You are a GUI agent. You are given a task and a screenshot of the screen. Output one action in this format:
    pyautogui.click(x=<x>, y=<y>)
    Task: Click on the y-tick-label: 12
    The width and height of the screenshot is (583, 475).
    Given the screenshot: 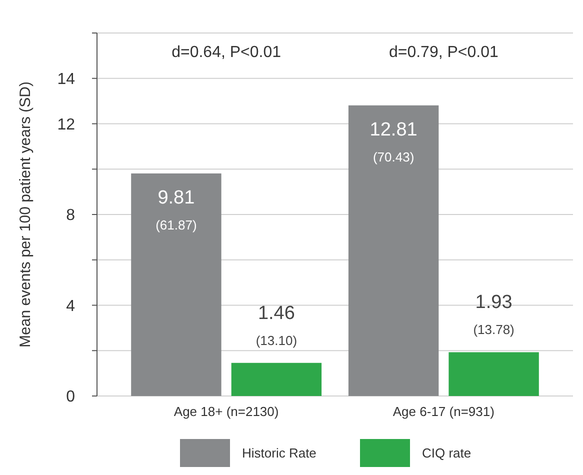 What is the action you would take?
    pyautogui.click(x=66, y=125)
    